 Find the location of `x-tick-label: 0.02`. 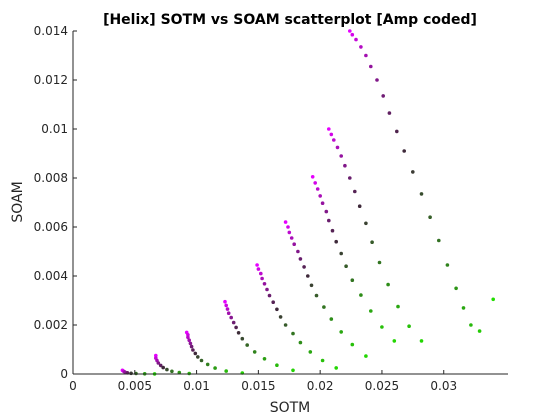

x-tick-label: 0.02 is located at coordinates (320, 386).